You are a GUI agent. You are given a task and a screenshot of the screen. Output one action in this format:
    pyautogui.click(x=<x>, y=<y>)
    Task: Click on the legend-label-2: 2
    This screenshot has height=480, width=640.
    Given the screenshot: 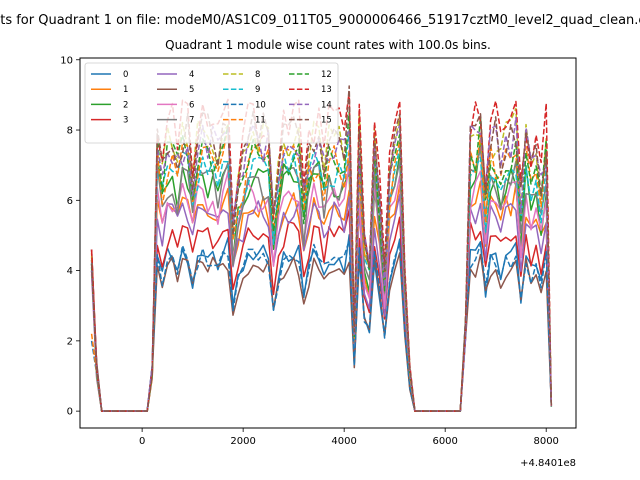 What is the action you would take?
    pyautogui.click(x=125, y=105)
    